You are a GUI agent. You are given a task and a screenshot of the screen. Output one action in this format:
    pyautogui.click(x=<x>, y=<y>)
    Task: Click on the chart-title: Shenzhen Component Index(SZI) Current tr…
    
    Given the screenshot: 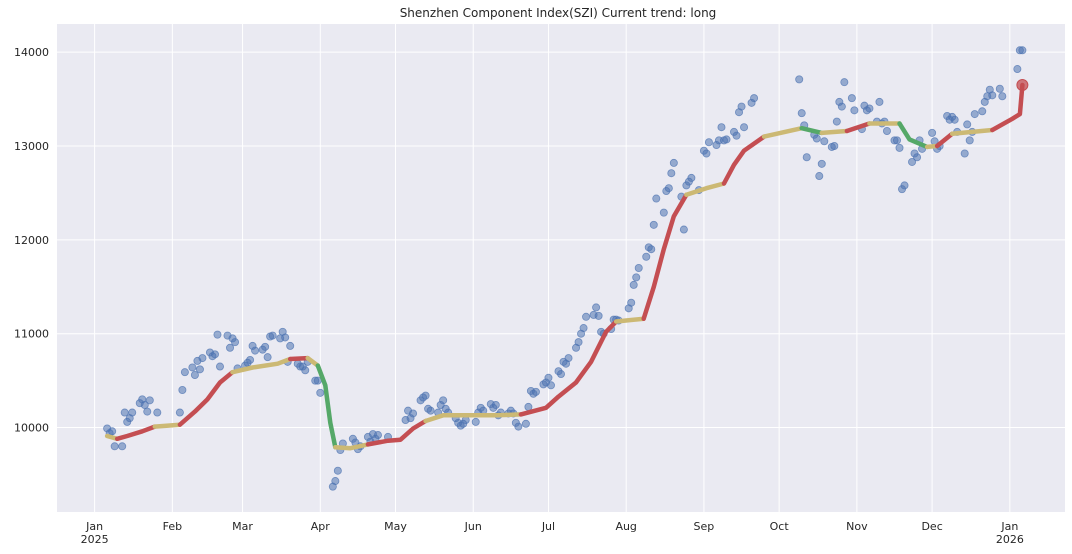 What is the action you would take?
    pyautogui.click(x=558, y=13)
    